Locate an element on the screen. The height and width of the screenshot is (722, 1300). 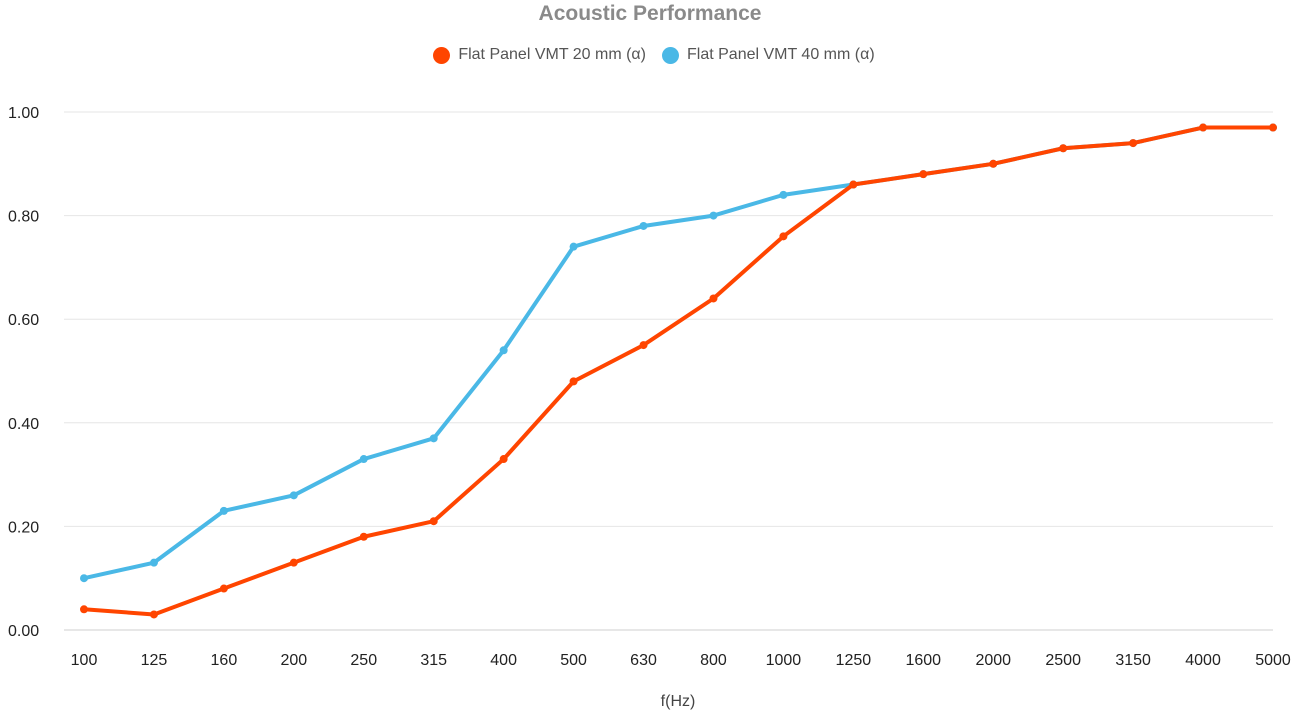
x-tick-label: 315 is located at coordinates (433, 660).